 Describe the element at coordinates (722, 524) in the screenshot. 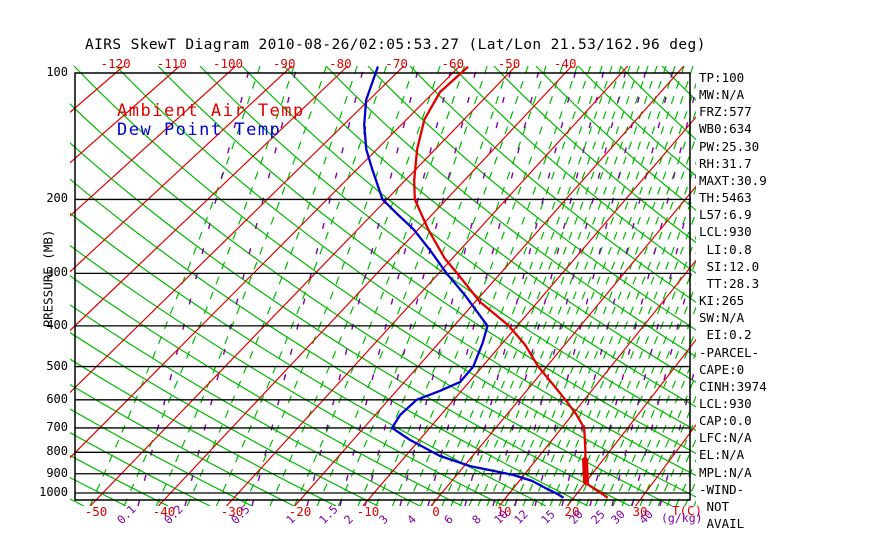

I see `panel-item: AVAIL` at that location.